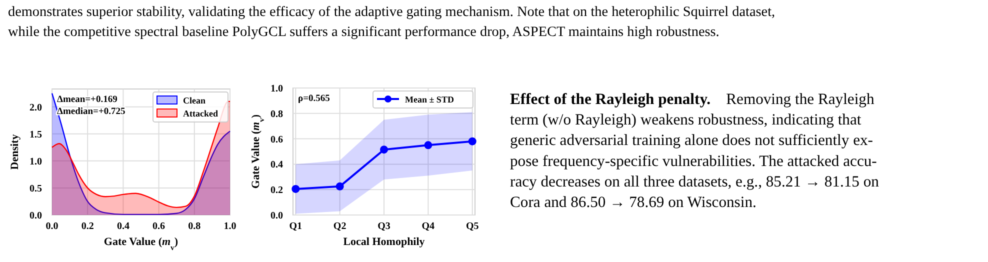 The image size is (988, 262). I want to click on text: Removing the Rayleigh, so click(800, 99).